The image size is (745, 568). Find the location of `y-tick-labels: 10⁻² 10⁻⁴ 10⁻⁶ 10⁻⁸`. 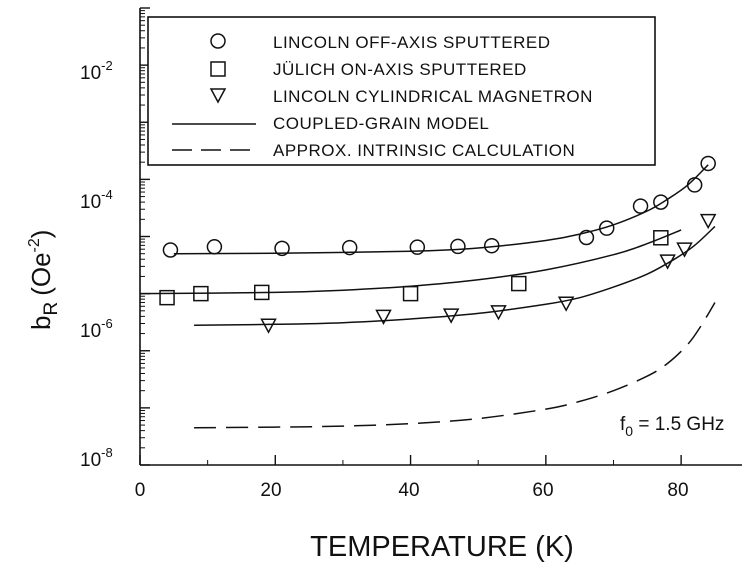

y-tick-labels: 10⁻² 10⁻⁴ 10⁻⁶ 10⁻⁸ is located at coordinates (96, 264).